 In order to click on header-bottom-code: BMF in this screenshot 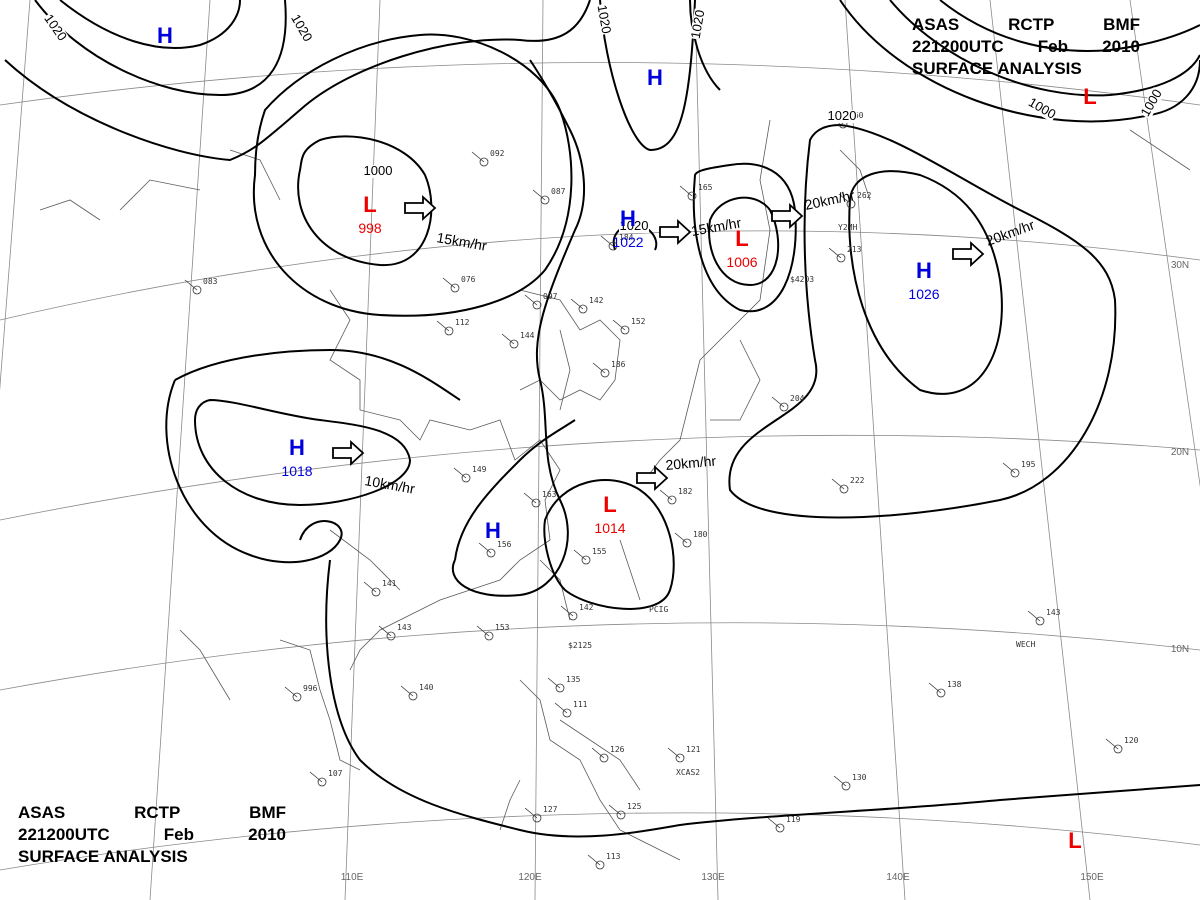, I will do `click(267, 812)`.